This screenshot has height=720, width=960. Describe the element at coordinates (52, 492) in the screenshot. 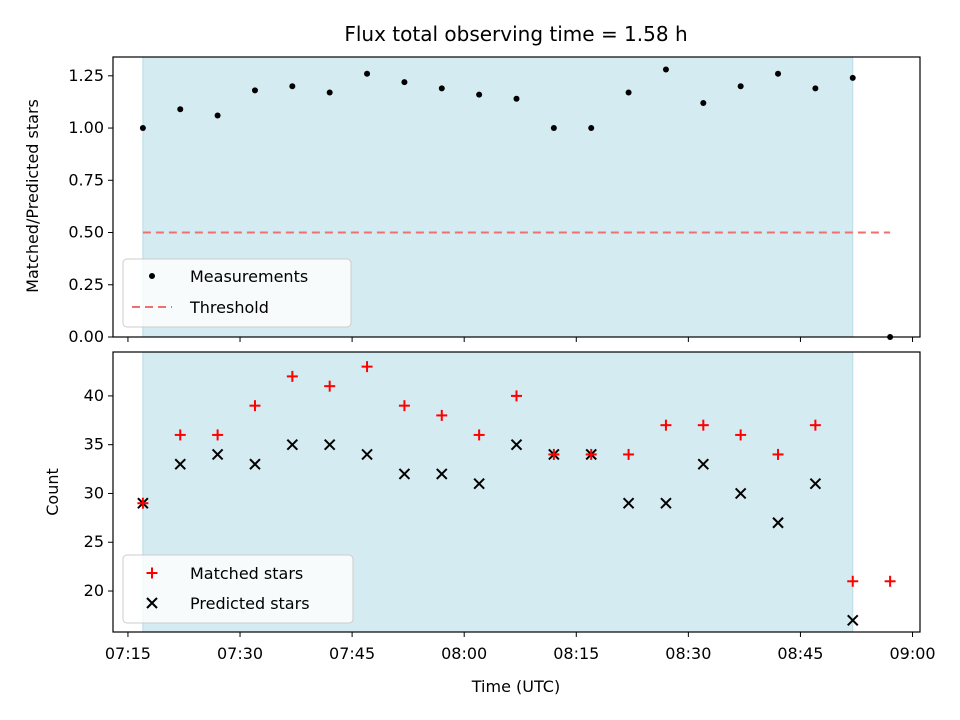

I see `bottom-y-axis-label: Count` at that location.